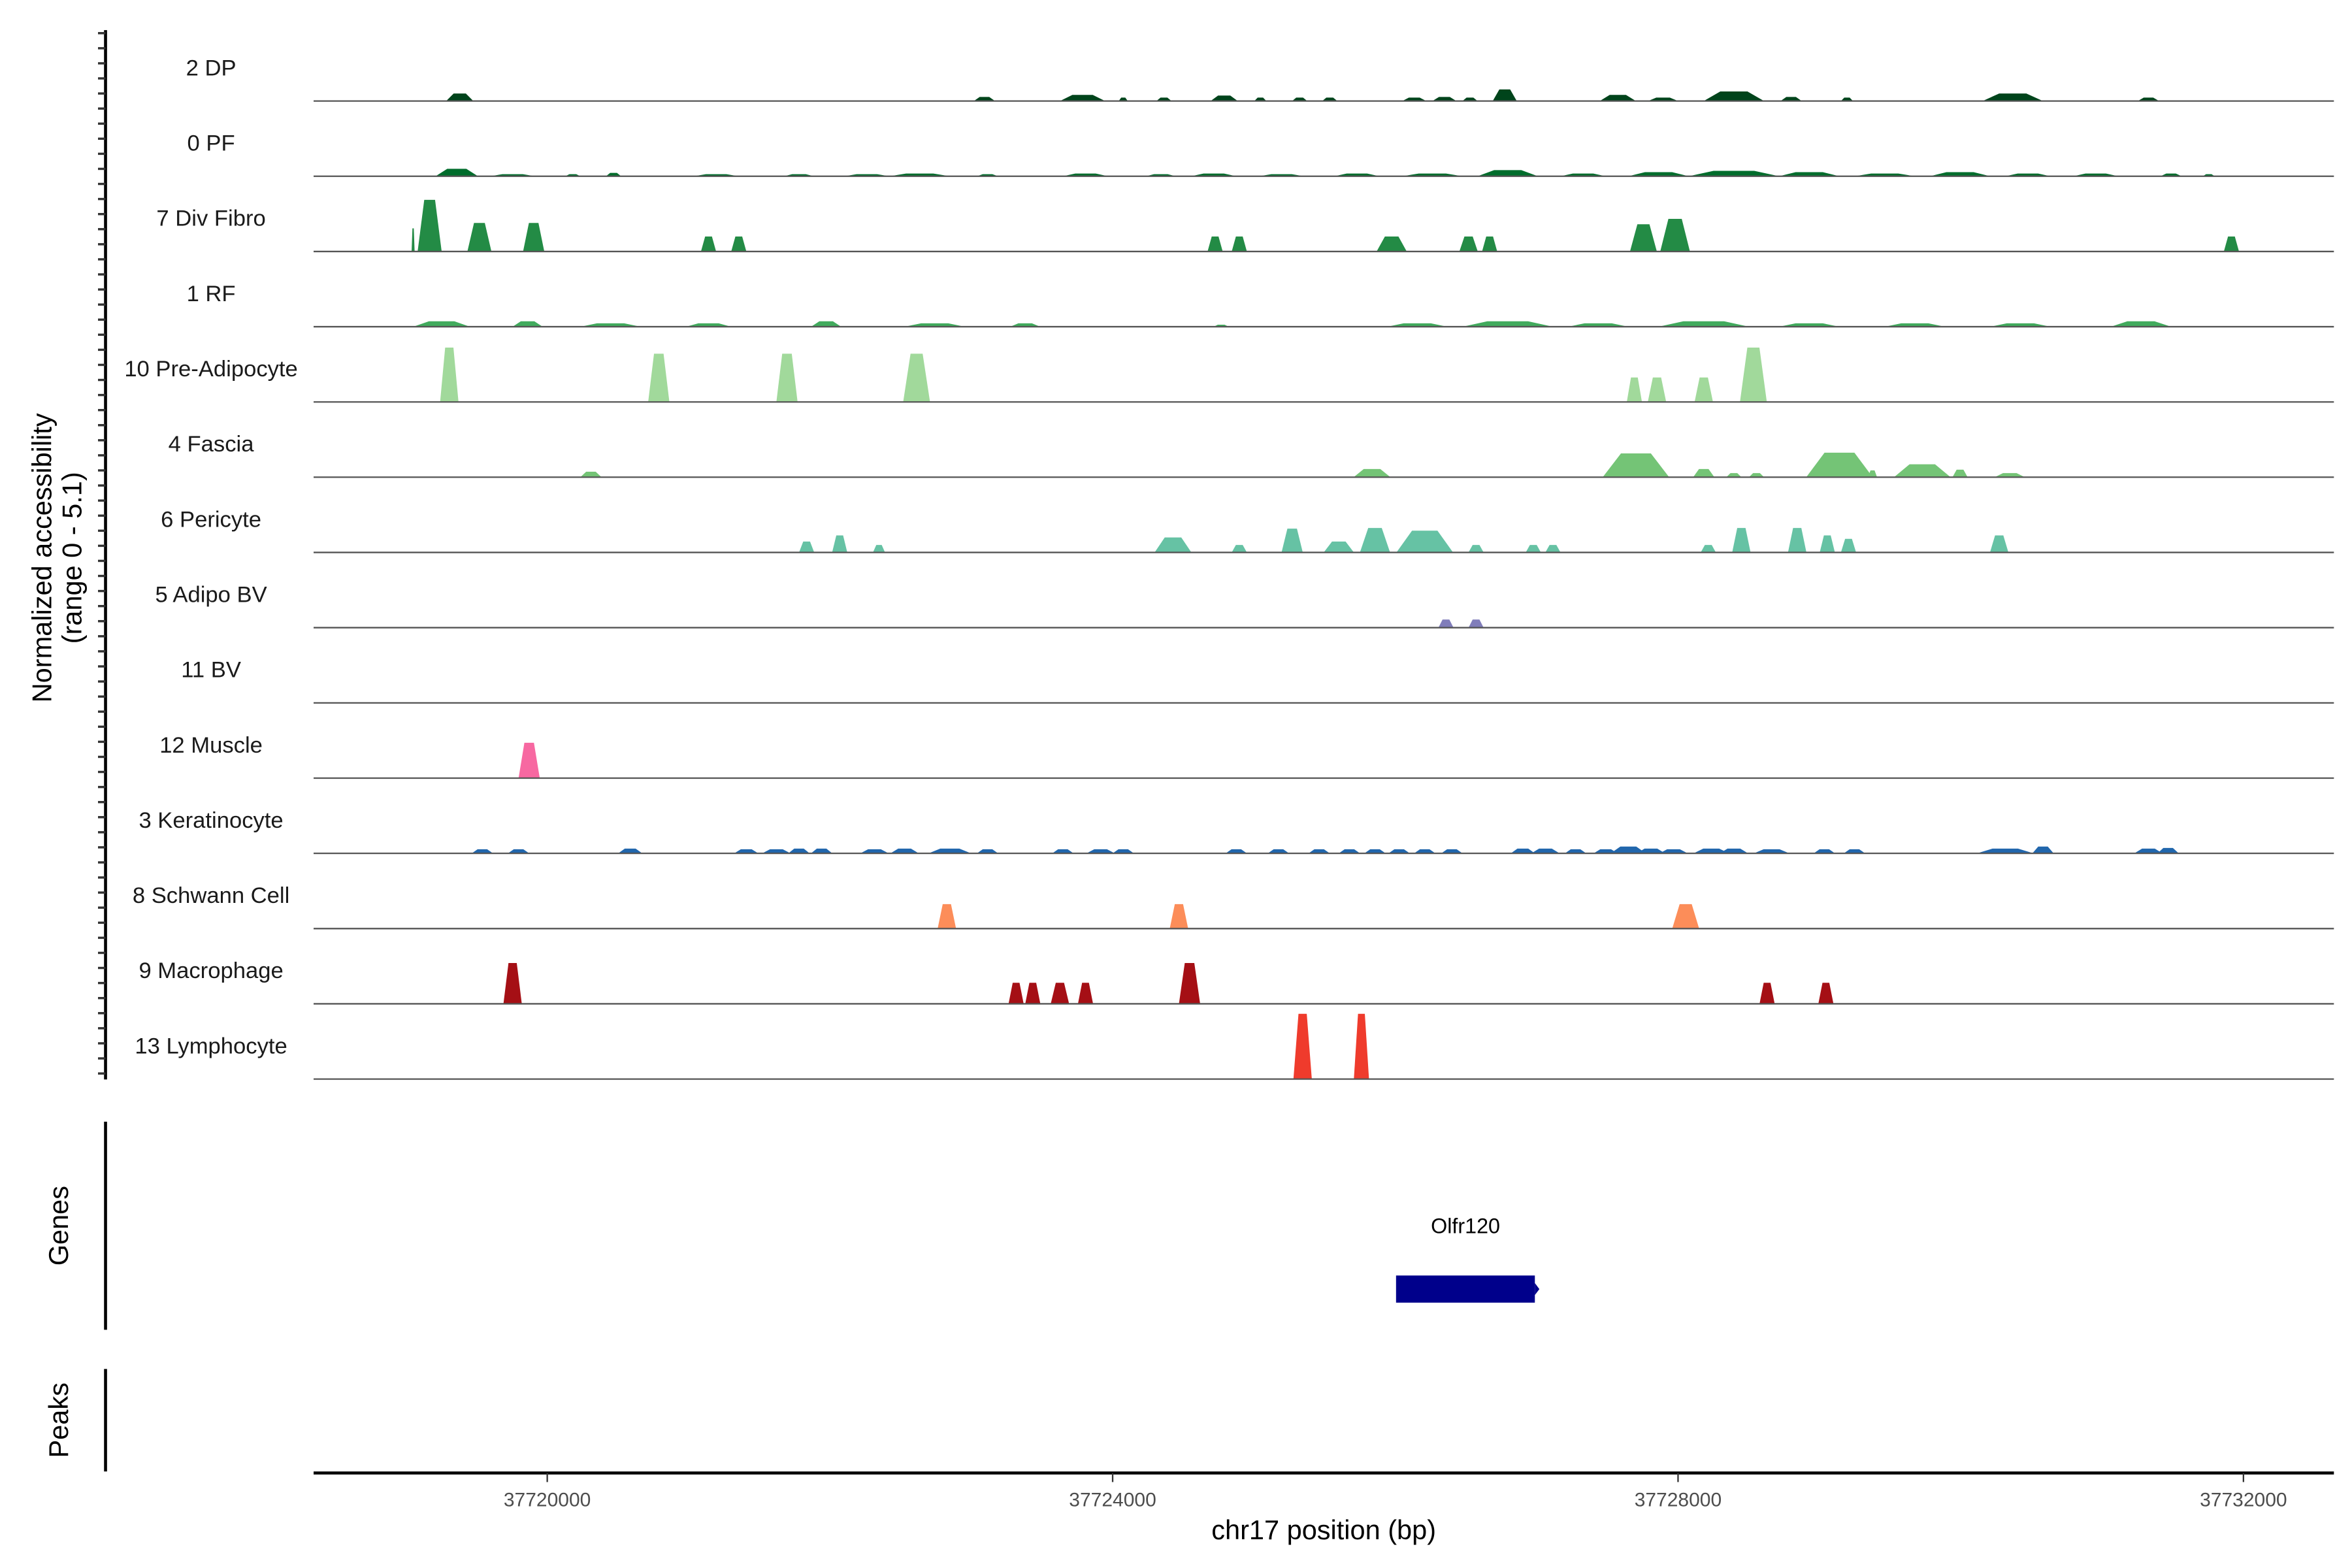 Image resolution: width=2352 pixels, height=1568 pixels. I want to click on gene-body, so click(1465, 1289).